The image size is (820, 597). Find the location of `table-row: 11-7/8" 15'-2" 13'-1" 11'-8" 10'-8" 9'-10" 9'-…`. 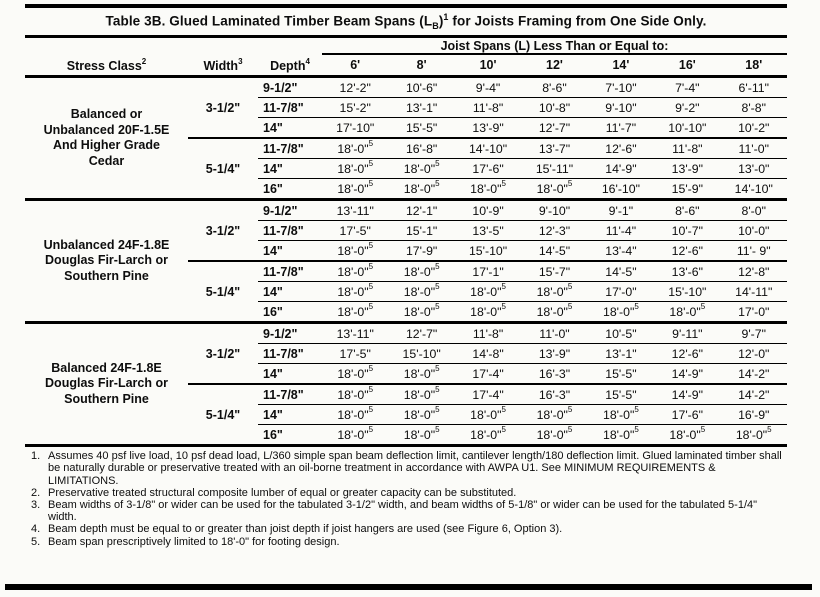

table-row: 11-7/8" 15'-2" 13'-1" 11'-8" 10'-8" 9'-10" 9'-… is located at coordinates (522, 108).